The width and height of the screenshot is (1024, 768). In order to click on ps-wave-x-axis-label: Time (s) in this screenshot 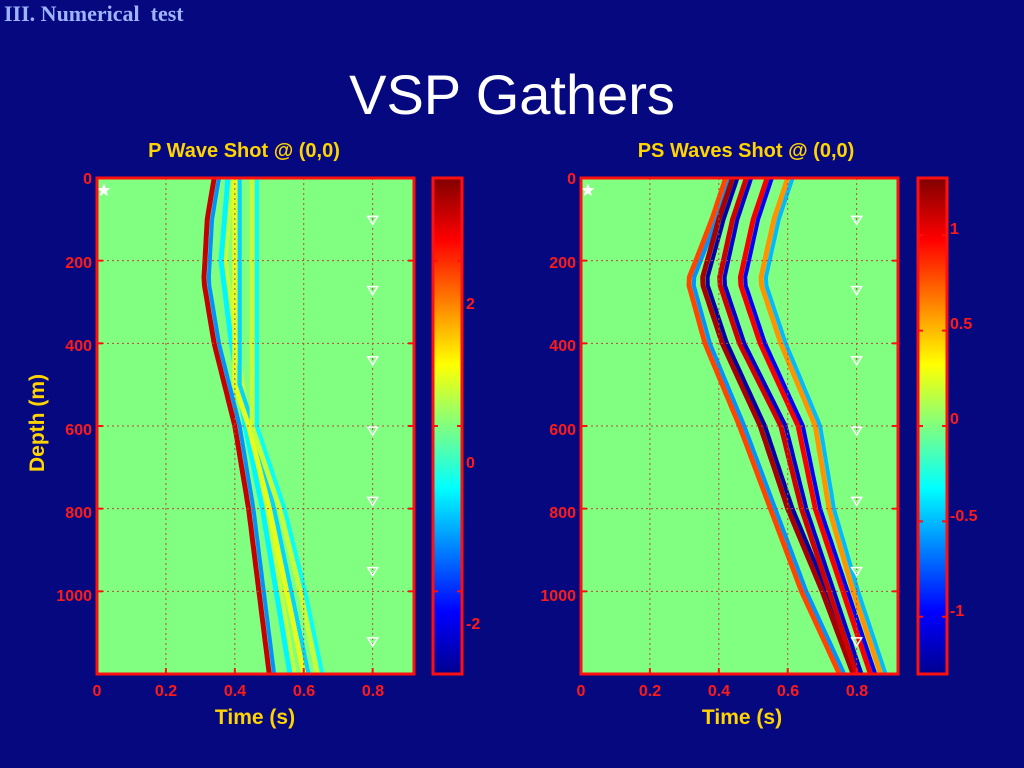, I will do `click(742, 717)`.